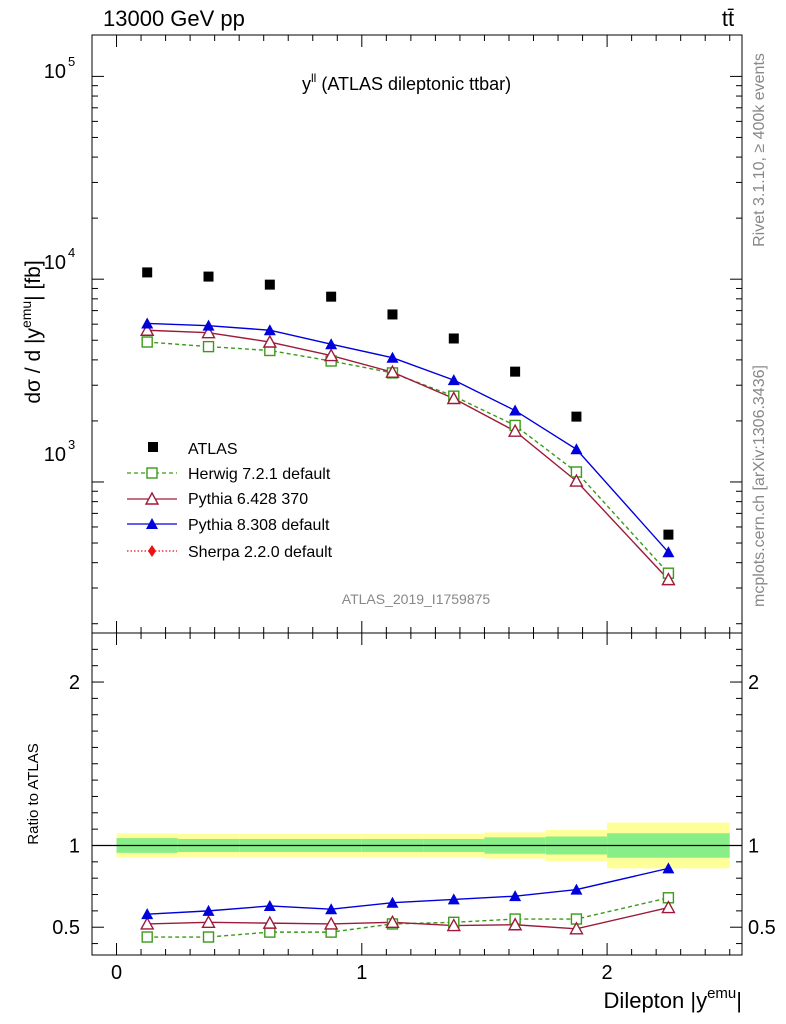  I want to click on process-label: tt̄, so click(728, 18).